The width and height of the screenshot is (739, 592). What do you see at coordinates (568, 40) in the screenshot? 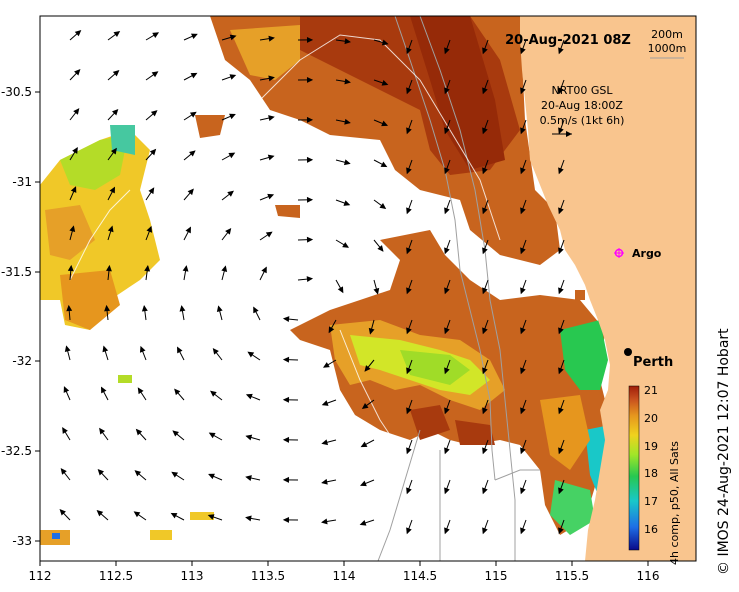
I see `date-title: 20-Aug-2021 08Z` at bounding box center [568, 40].